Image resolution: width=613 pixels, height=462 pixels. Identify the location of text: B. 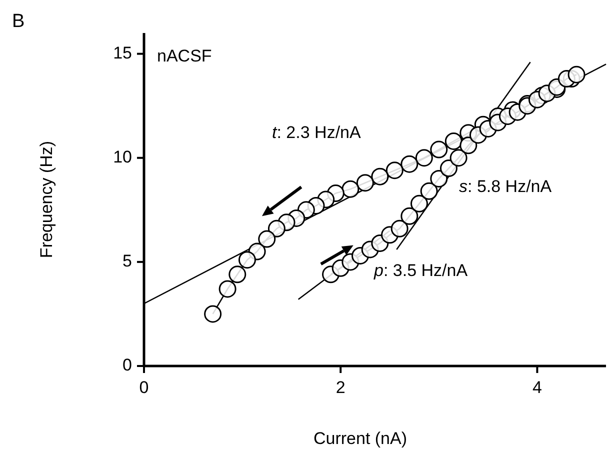
(18, 21).